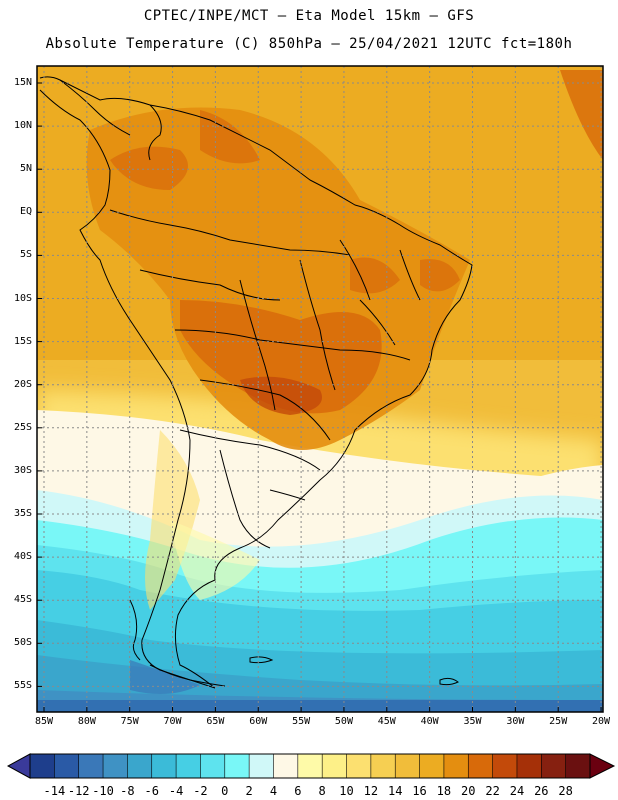 This screenshot has width=618, height=800. What do you see at coordinates (215, 721) in the screenshot?
I see `lon-label: 65W` at bounding box center [215, 721].